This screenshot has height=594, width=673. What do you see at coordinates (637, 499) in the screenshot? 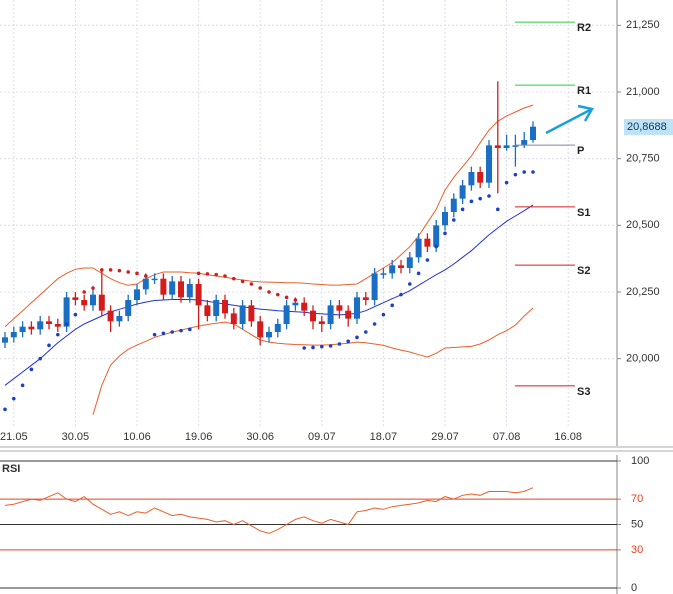
I see `y-tick-label: 70` at bounding box center [637, 499].